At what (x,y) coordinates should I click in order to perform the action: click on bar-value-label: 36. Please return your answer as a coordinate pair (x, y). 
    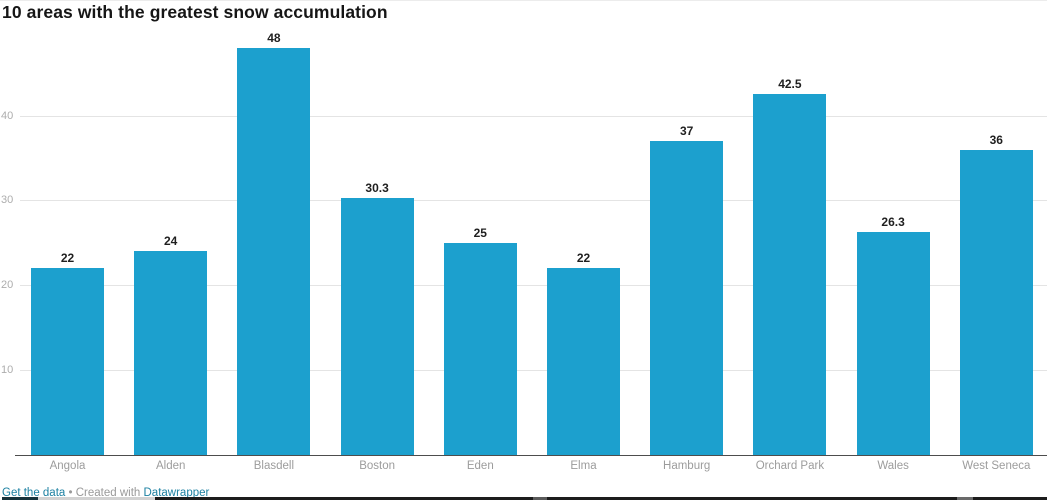
    Looking at the image, I should click on (996, 139).